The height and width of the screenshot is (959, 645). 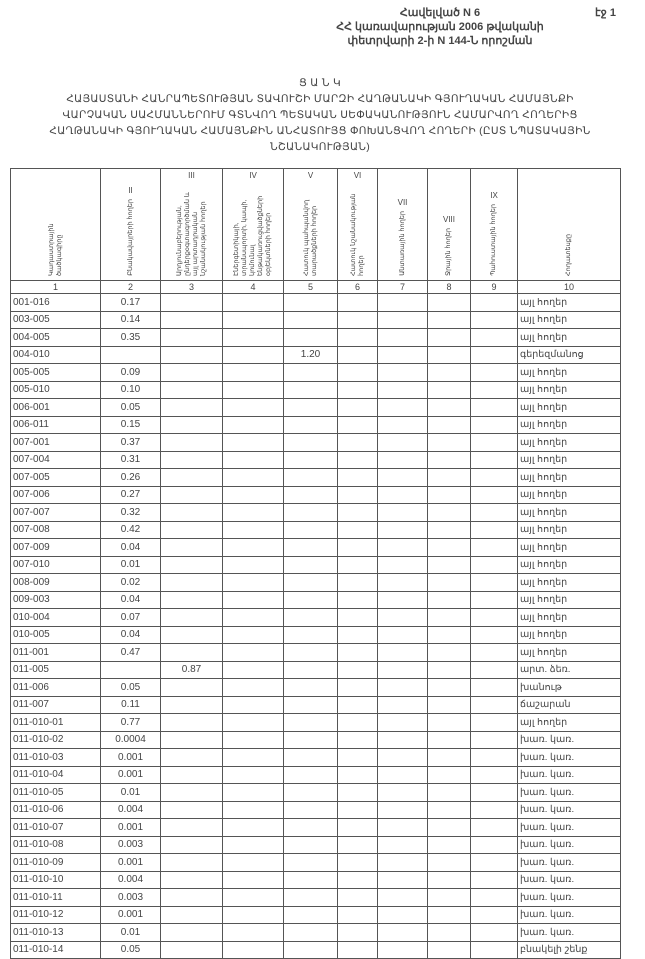 I want to click on column-roman: IV, so click(x=253, y=175).